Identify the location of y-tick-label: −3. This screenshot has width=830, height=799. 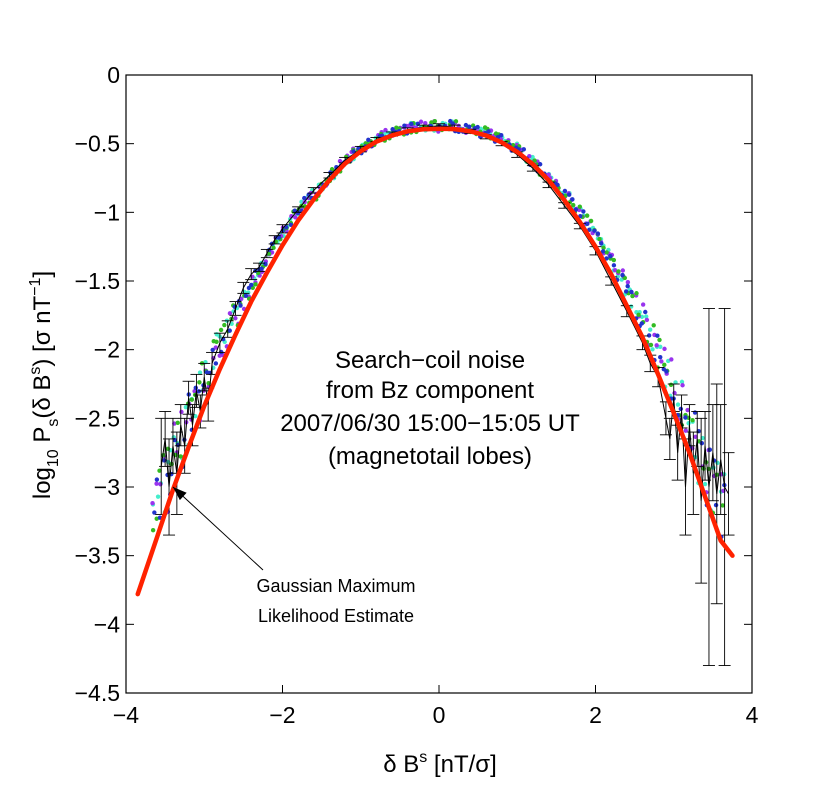
(107, 487).